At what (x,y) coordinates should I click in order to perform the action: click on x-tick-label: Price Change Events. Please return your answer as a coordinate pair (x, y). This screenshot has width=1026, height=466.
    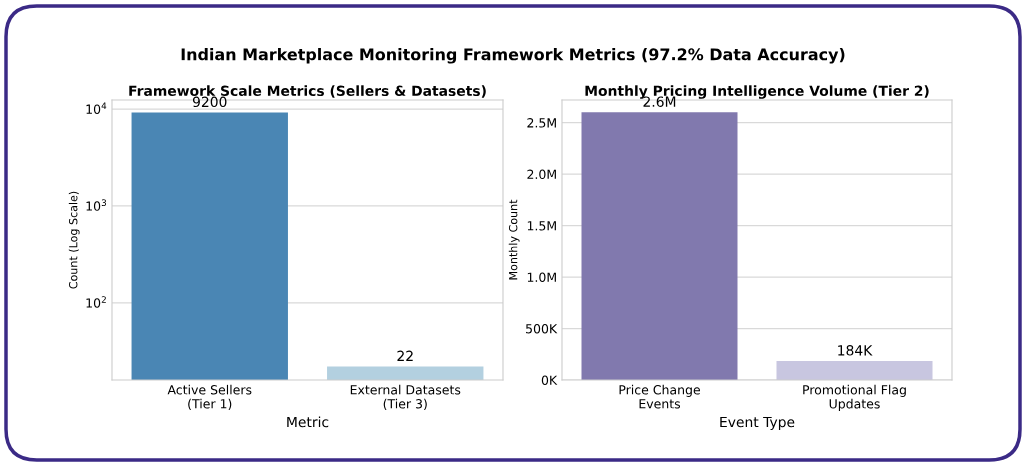
    Looking at the image, I should click on (659, 396).